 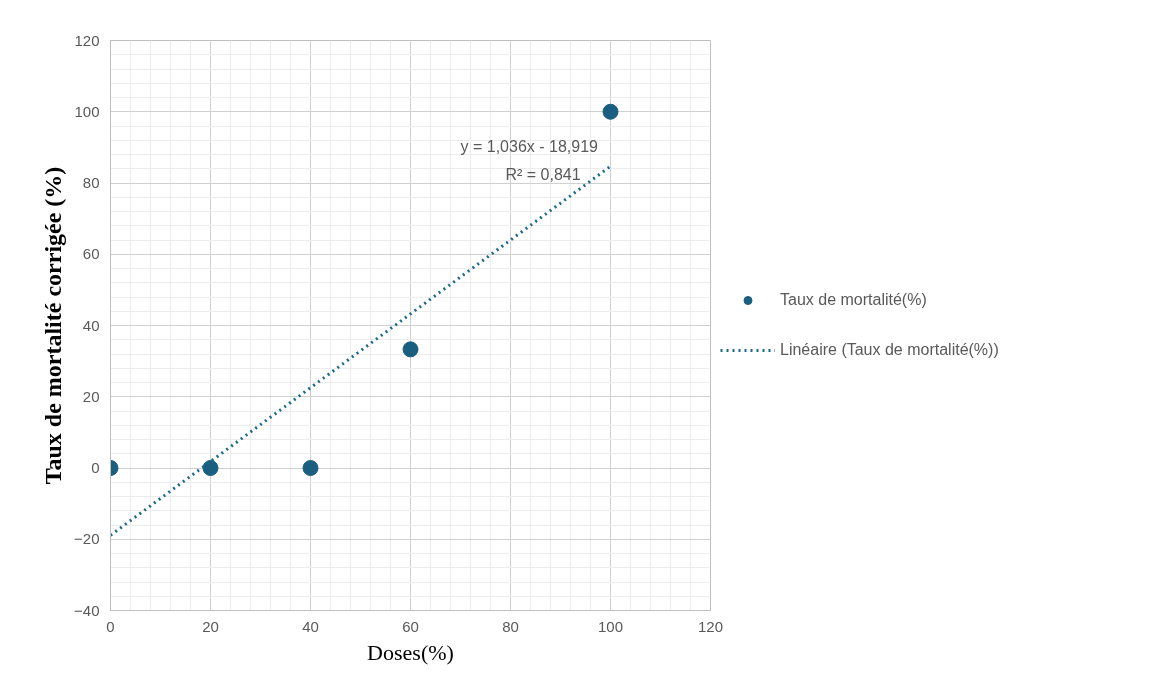 I want to click on x-tick-label: 80, so click(x=510, y=626).